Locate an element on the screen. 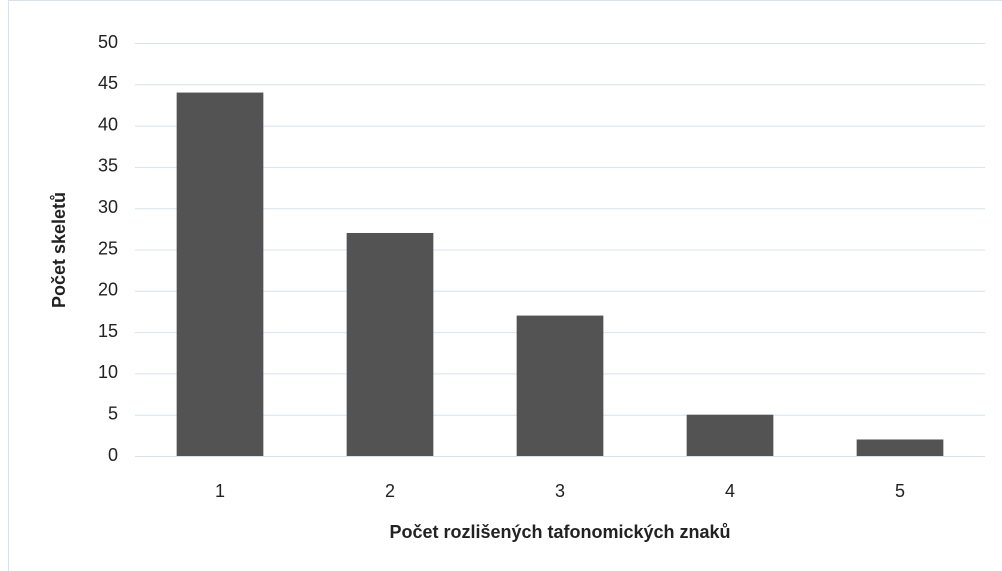 Image resolution: width=1002 pixels, height=571 pixels. y-tick-label: 45 is located at coordinates (108, 83).